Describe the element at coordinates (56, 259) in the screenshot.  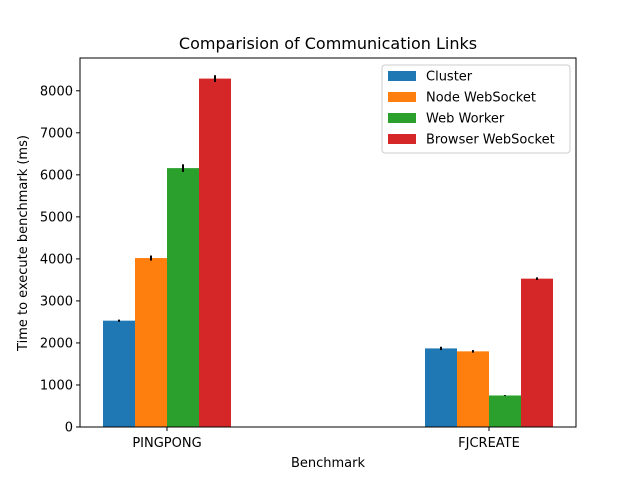
I see `y-tick-label: 4000` at that location.